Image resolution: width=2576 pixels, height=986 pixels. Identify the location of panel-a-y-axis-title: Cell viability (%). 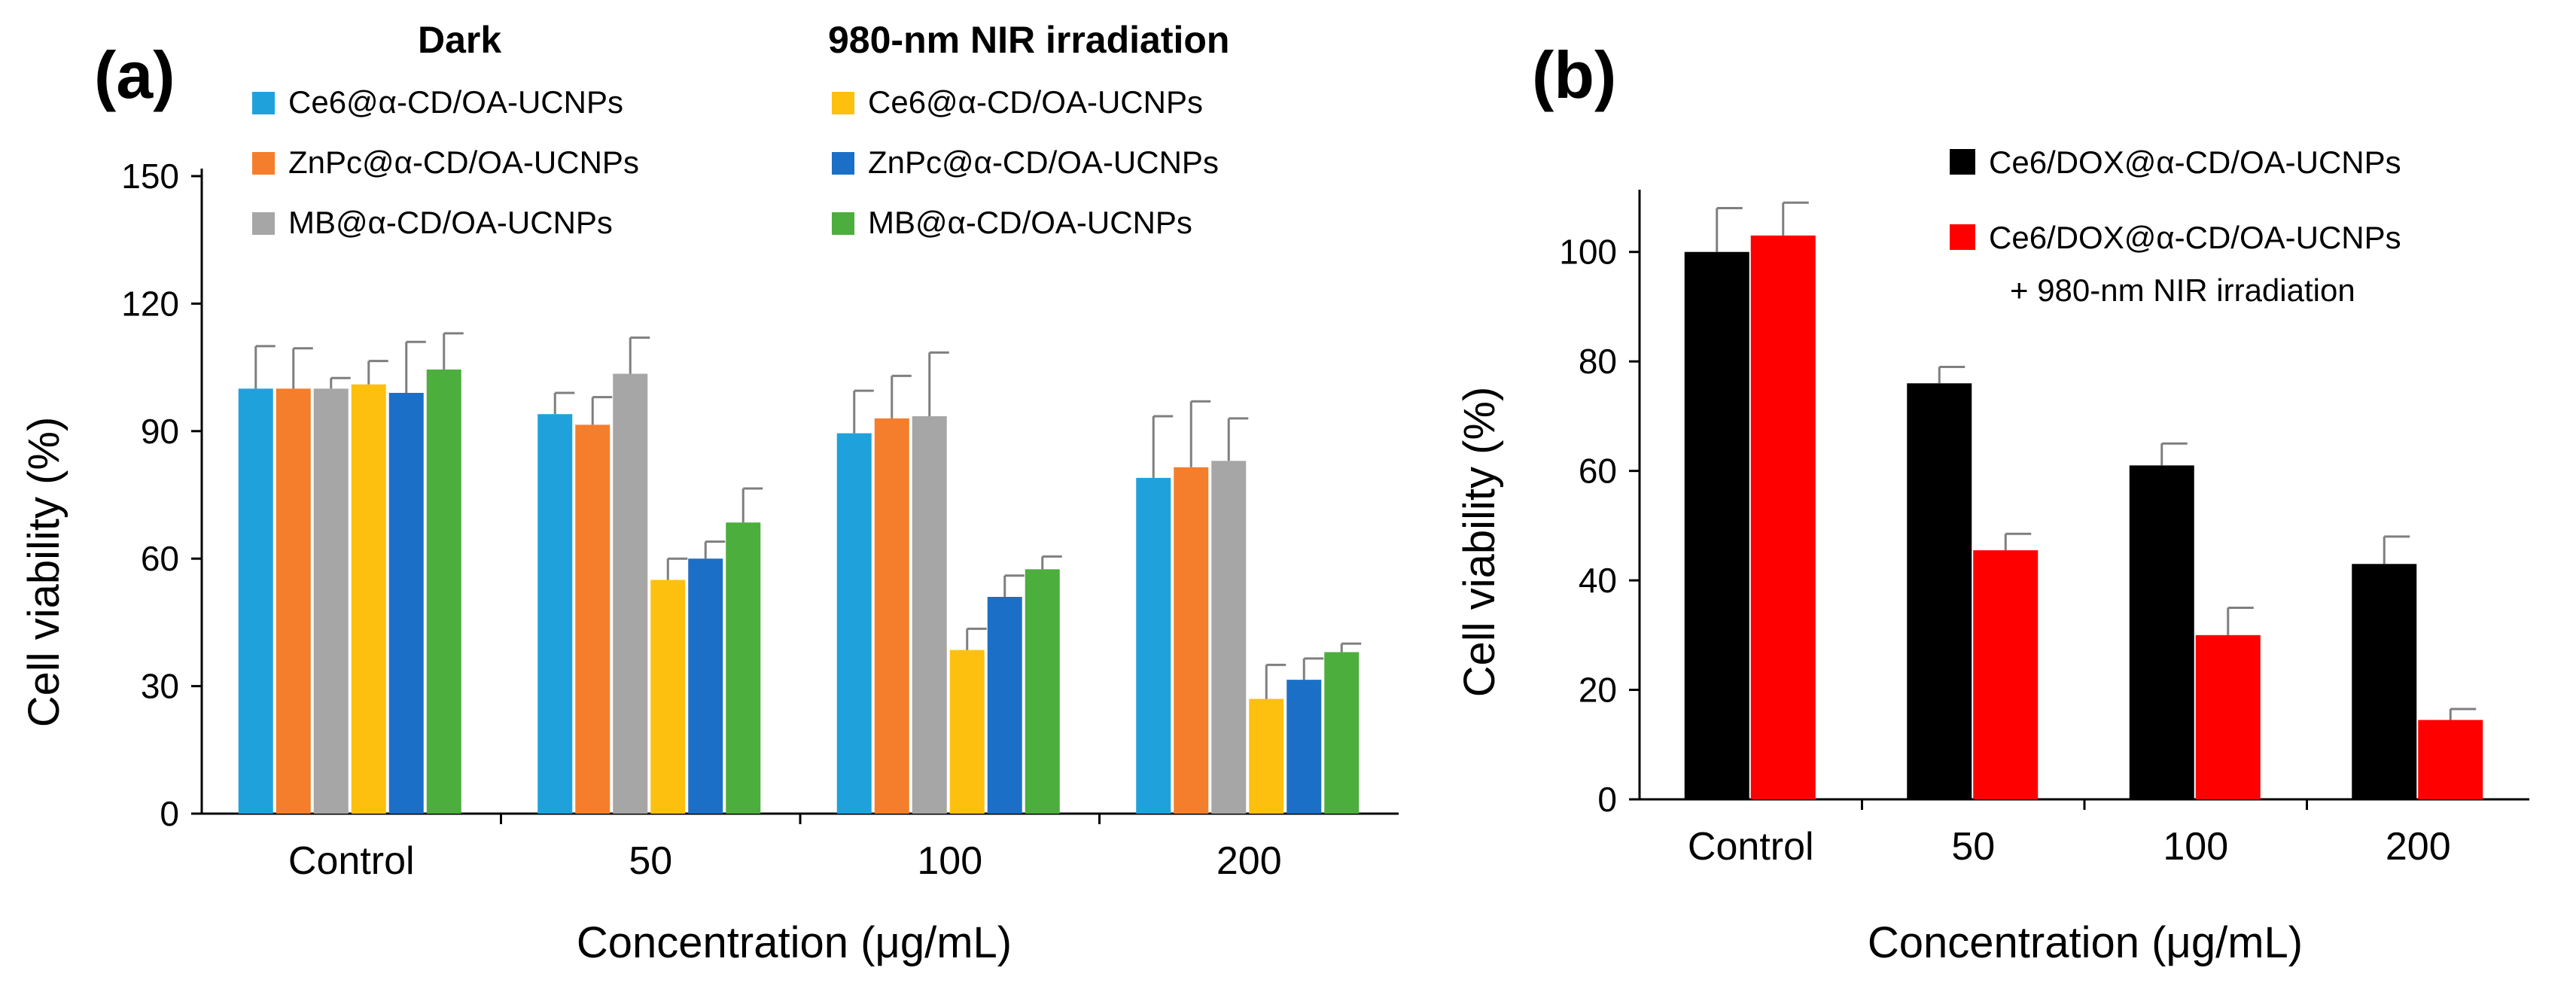
(45, 572).